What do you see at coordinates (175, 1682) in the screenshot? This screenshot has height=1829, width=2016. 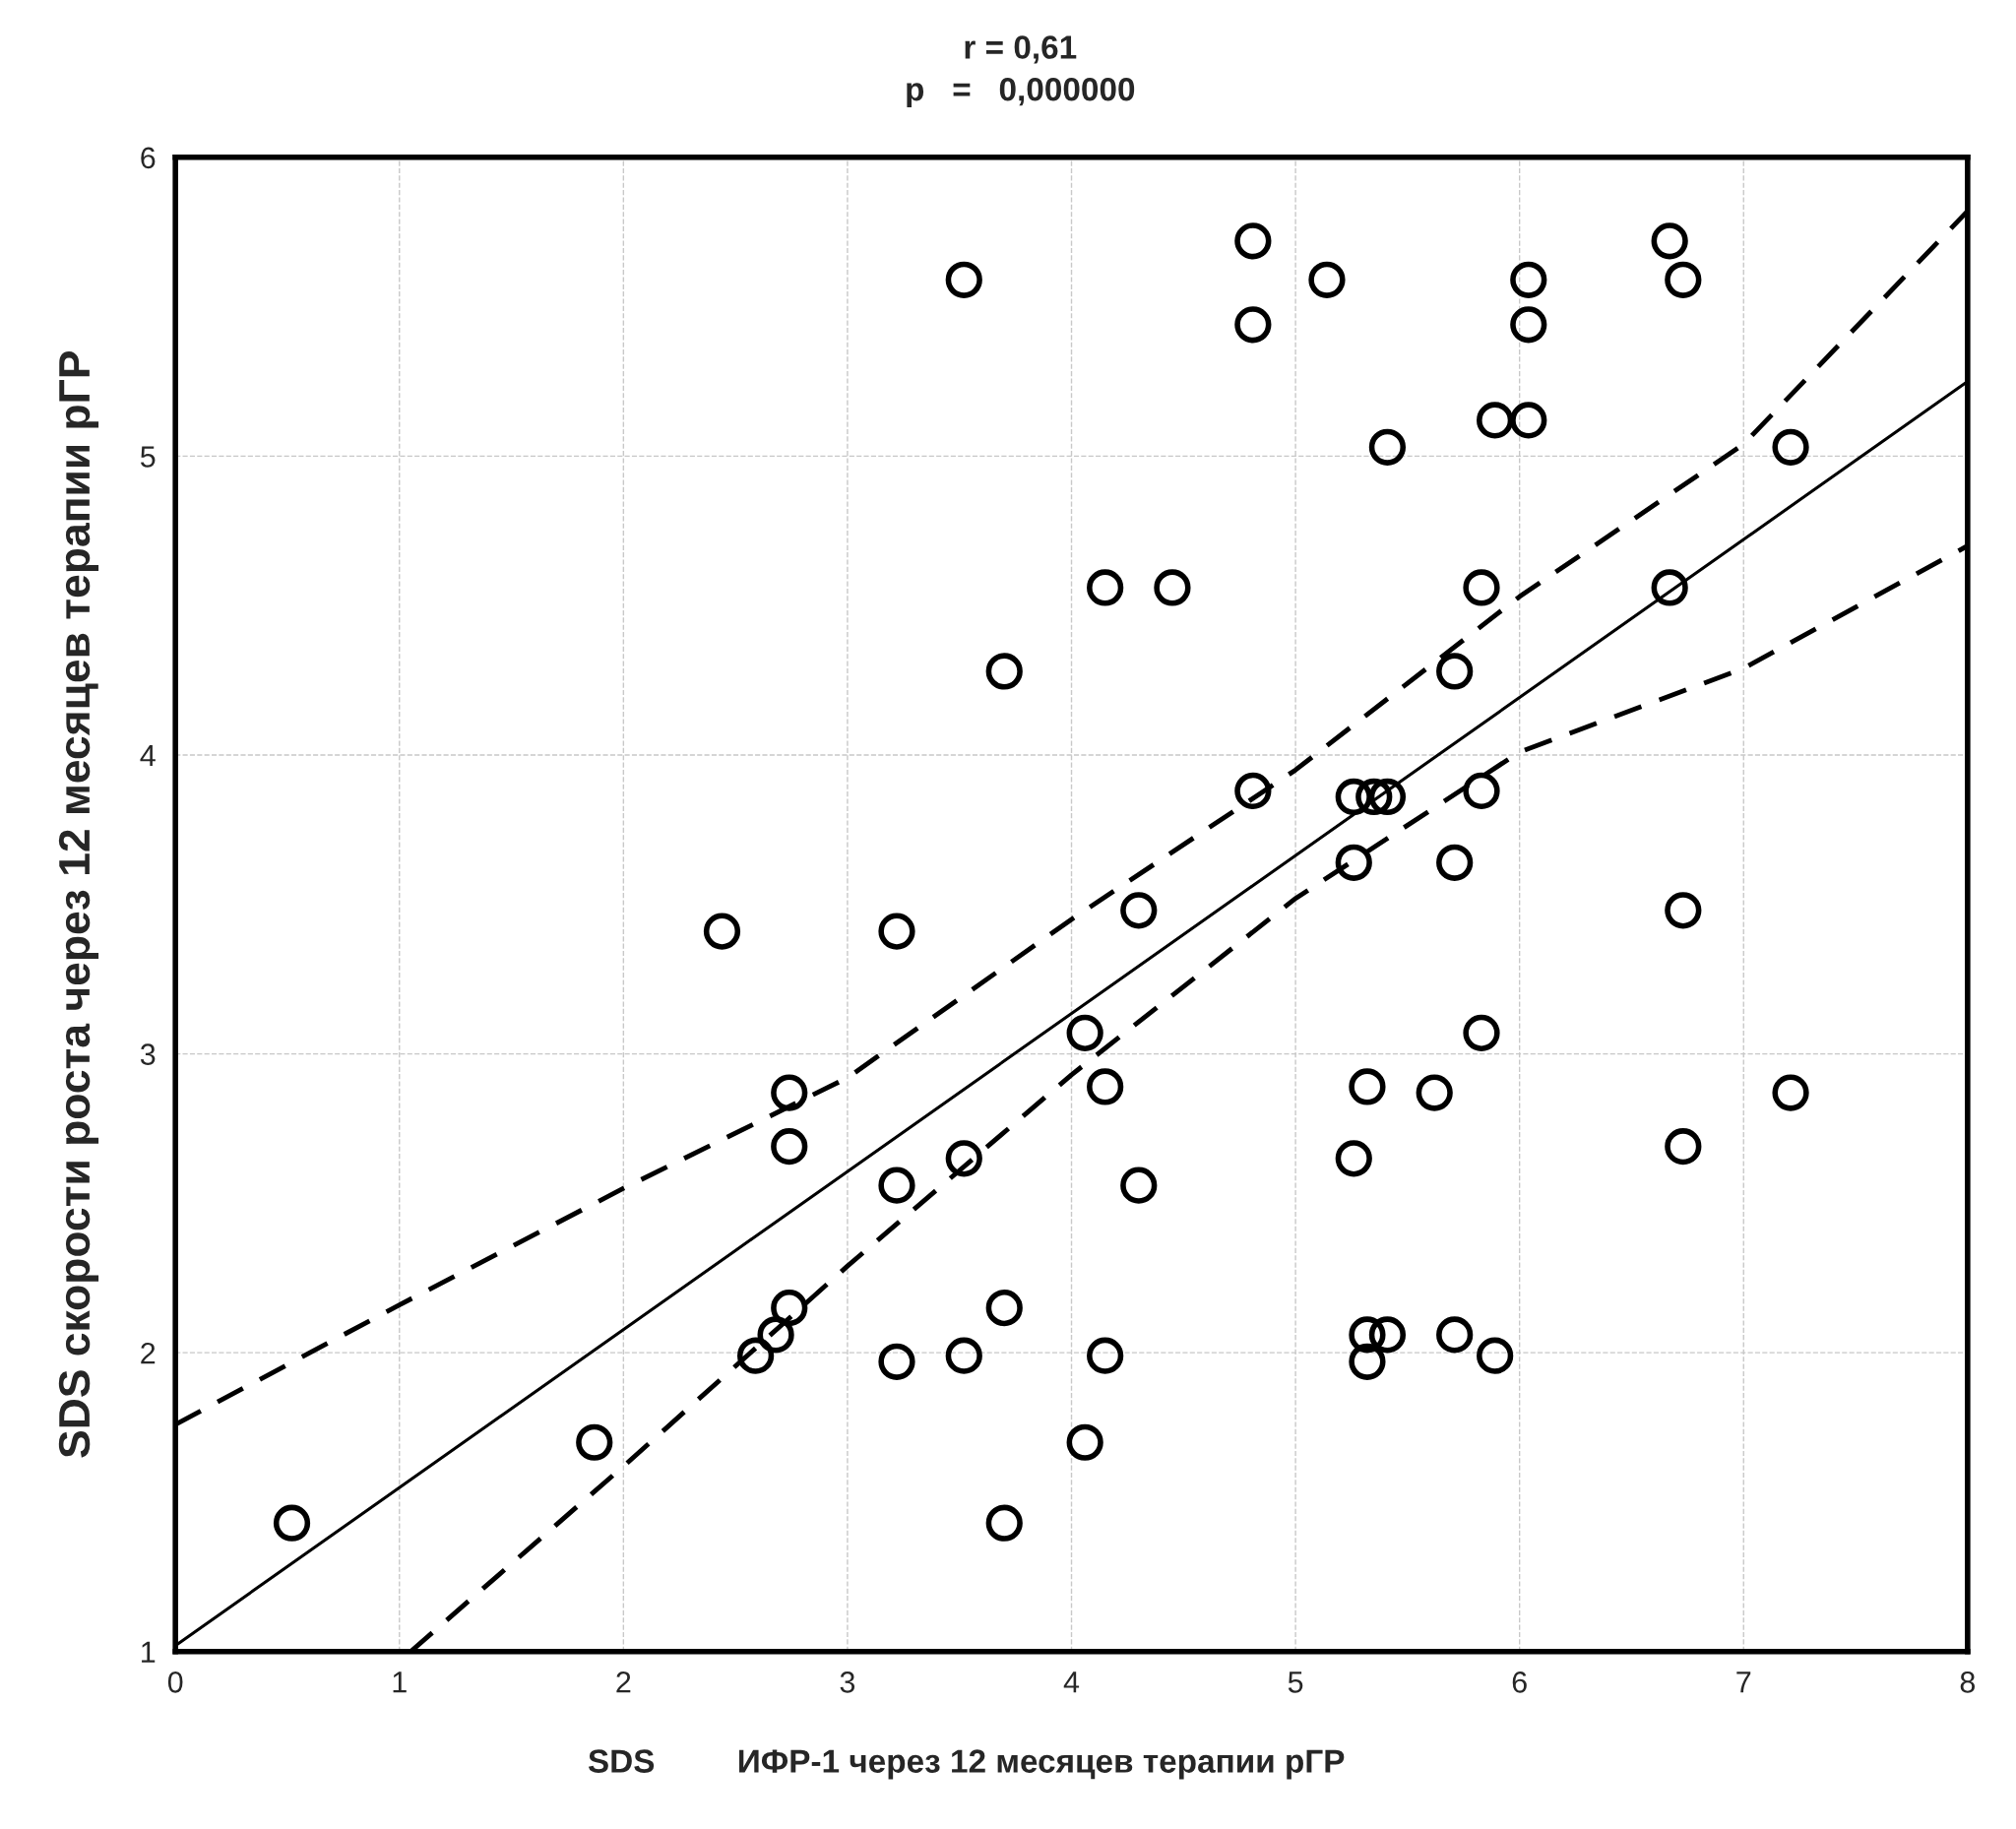 I see `x-tick-label: 0` at bounding box center [175, 1682].